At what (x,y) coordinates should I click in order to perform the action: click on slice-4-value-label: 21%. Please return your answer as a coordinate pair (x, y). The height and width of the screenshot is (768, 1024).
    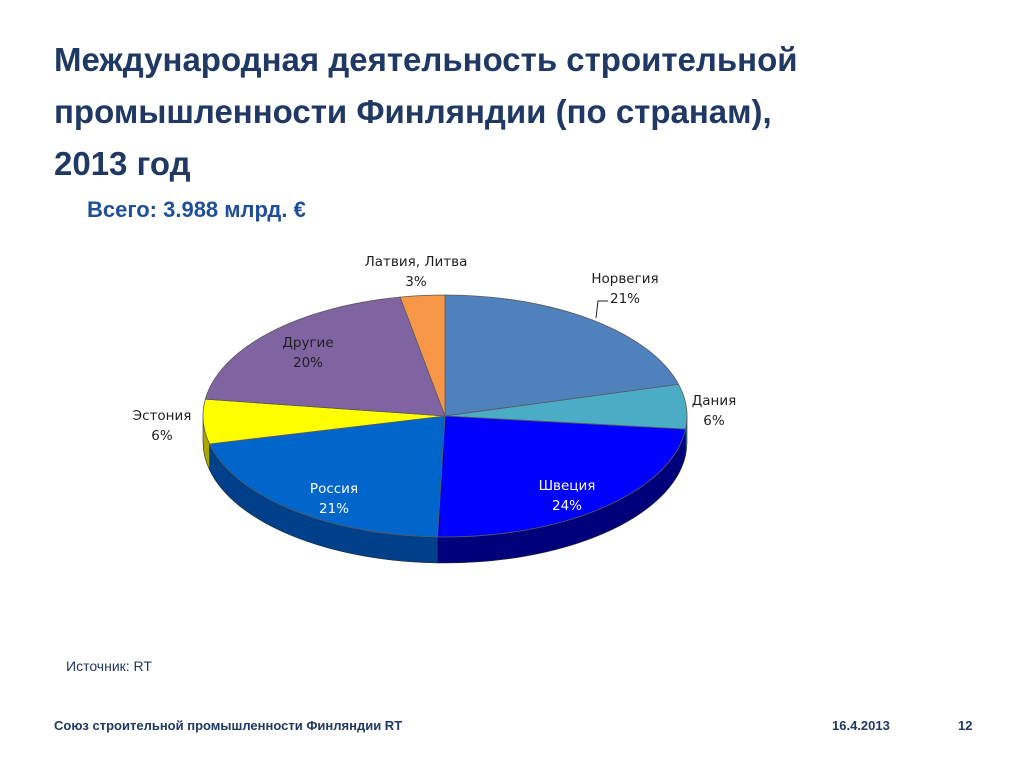
    Looking at the image, I should click on (334, 509).